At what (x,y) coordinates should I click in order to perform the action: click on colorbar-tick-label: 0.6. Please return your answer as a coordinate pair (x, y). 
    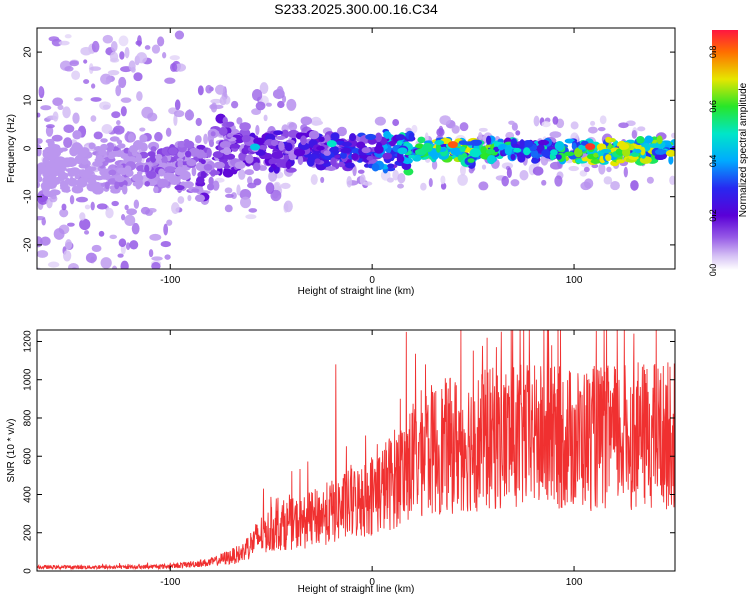
    Looking at the image, I should click on (713, 106).